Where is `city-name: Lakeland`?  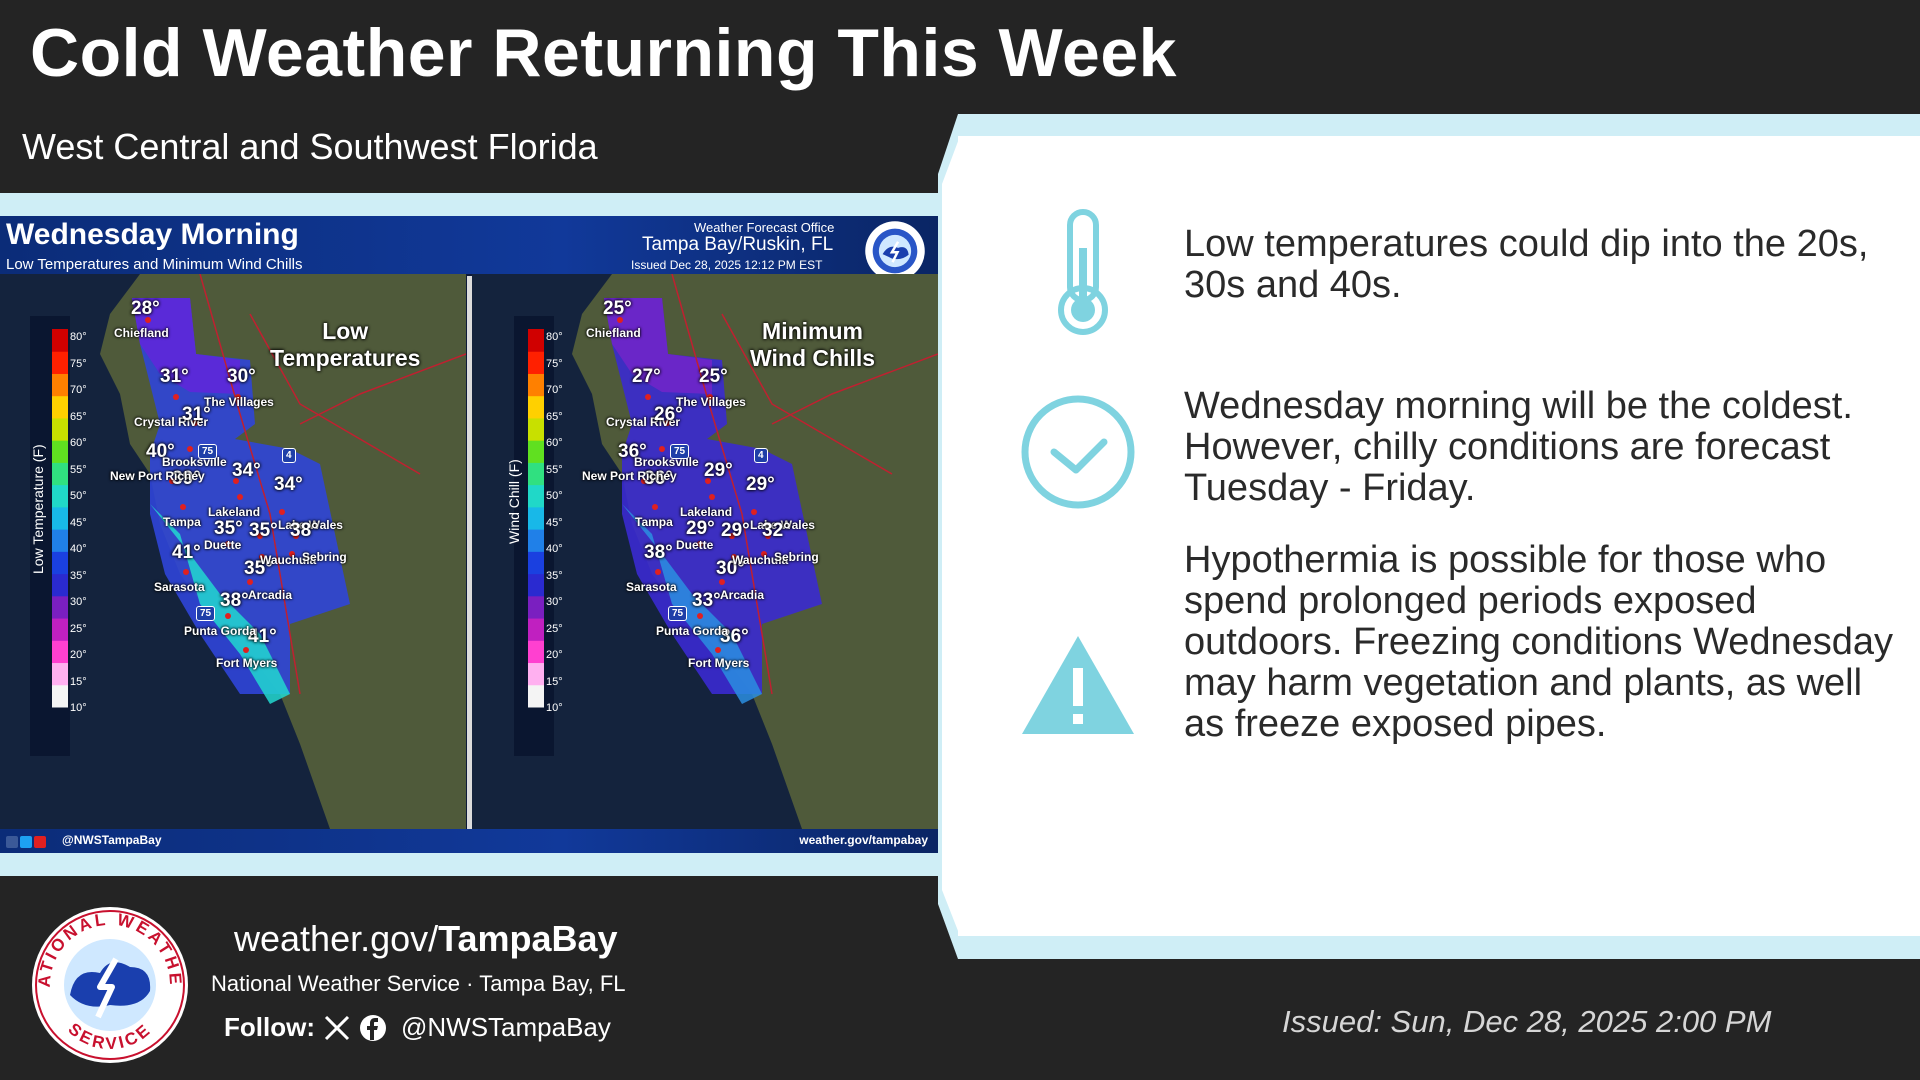
city-name: Lakeland is located at coordinates (234, 512).